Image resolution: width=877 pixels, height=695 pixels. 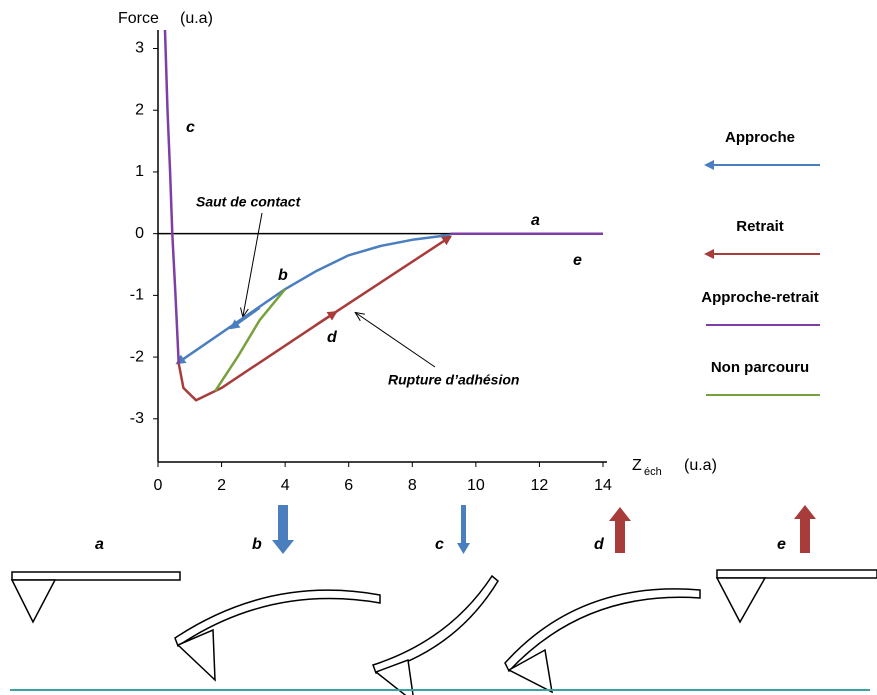 I want to click on y-unit: (u.a), so click(x=196, y=18).